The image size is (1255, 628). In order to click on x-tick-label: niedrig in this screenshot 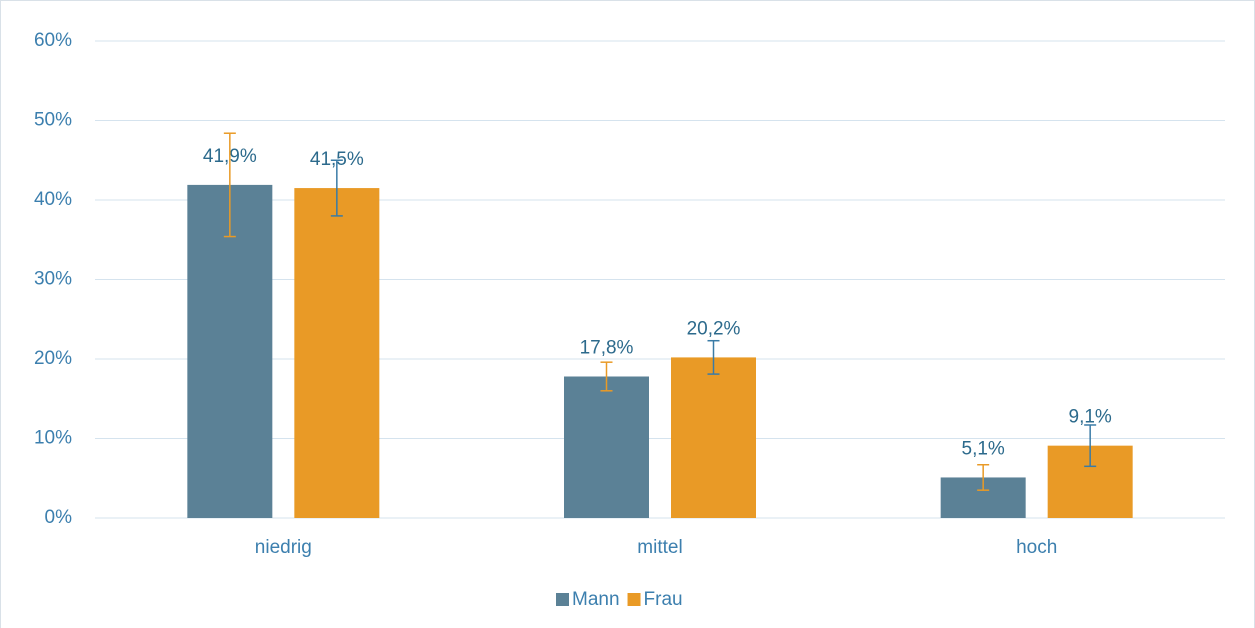, I will do `click(283, 547)`.